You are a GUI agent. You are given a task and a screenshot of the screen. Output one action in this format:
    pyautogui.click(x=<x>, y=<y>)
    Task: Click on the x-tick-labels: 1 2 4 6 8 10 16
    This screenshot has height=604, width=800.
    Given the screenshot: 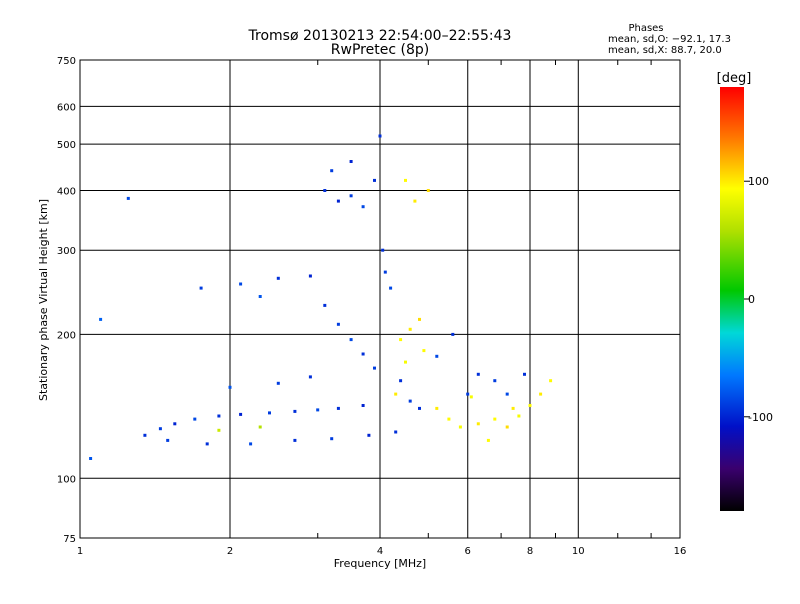 What is the action you would take?
    pyautogui.click(x=382, y=551)
    